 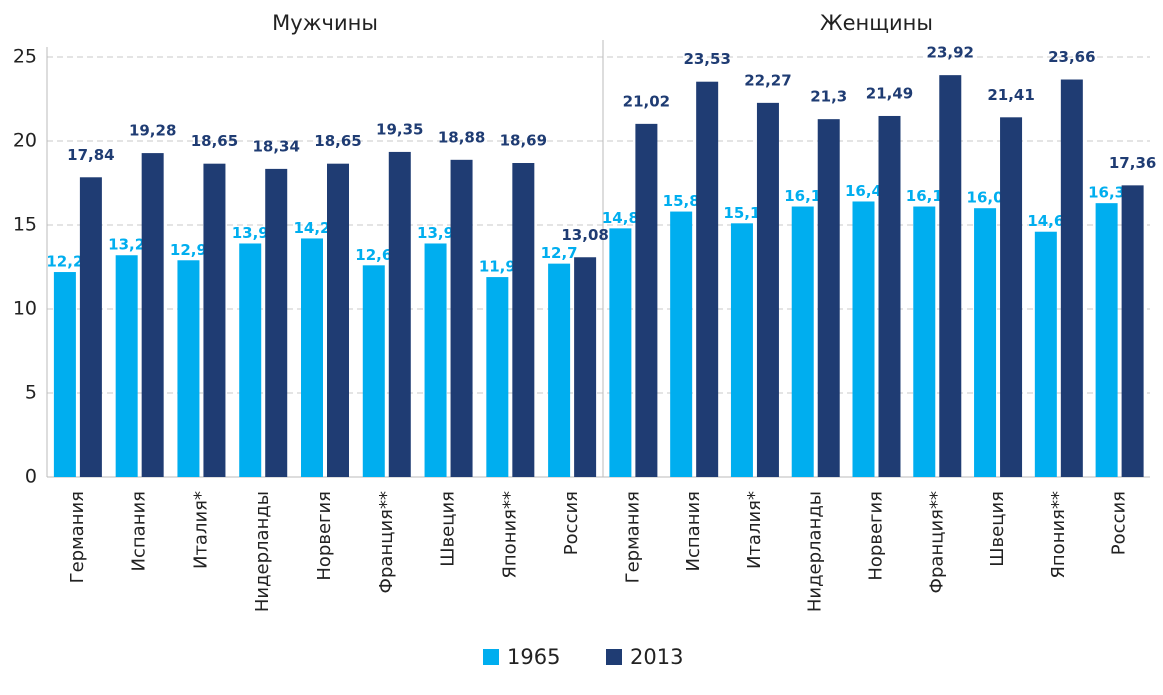 I want to click on value-label: 21,3, so click(x=828, y=97).